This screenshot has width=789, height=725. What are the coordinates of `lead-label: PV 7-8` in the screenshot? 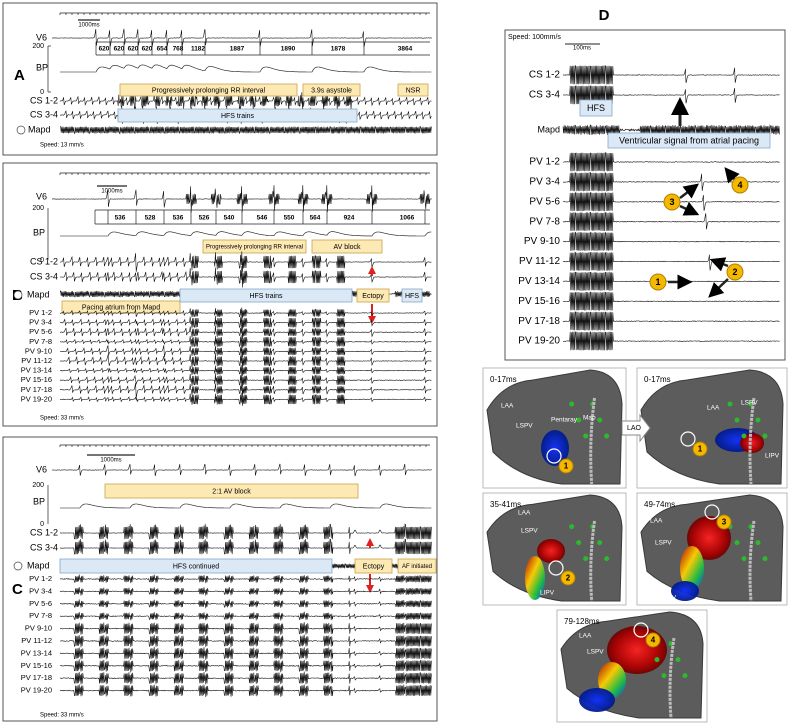 It's located at (40, 615).